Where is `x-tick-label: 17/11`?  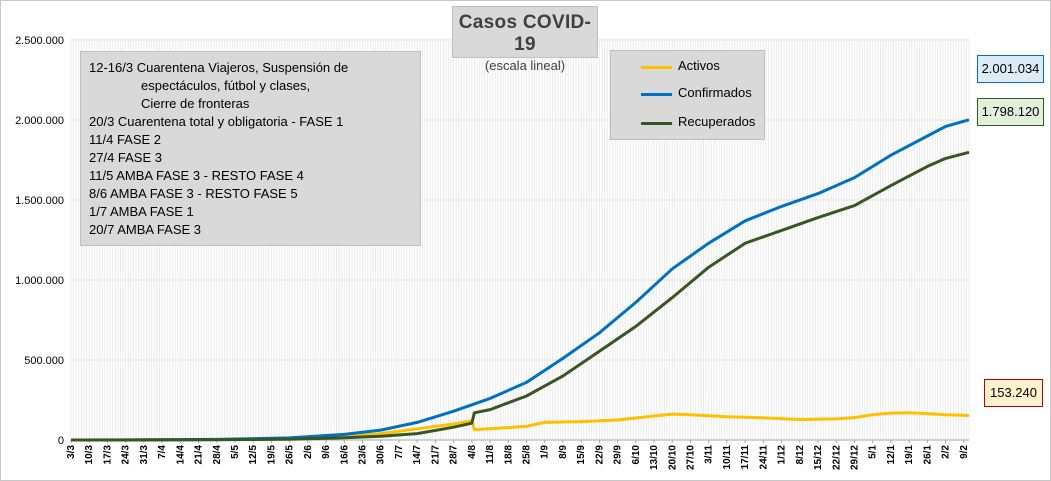 x-tick-label: 17/11 is located at coordinates (745, 457).